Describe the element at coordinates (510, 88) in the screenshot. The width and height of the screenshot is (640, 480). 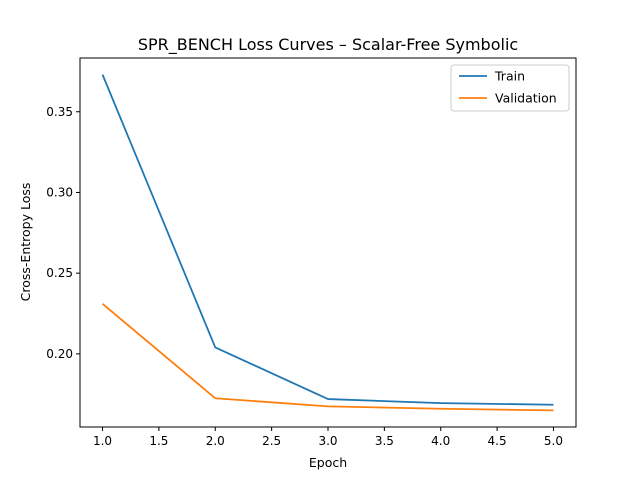
I see `legend: Train Validation` at that location.